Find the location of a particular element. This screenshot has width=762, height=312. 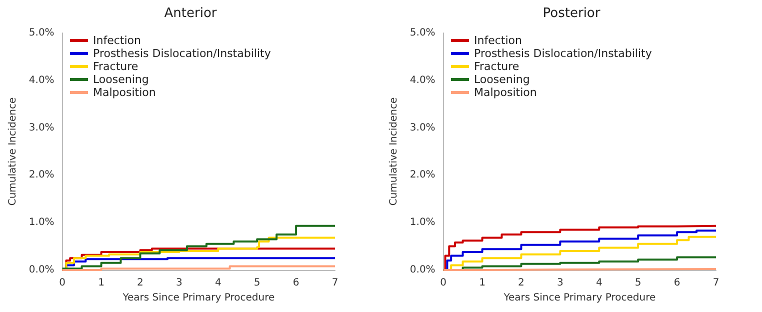

chart-title: Posterior is located at coordinates (571, 13).